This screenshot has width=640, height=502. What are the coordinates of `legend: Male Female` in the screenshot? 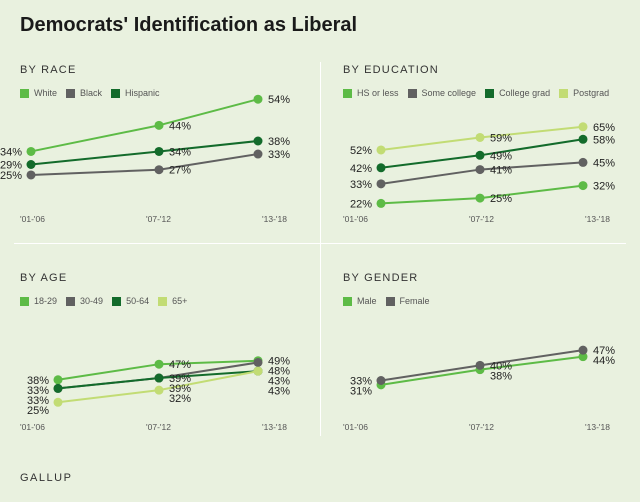 It's located at (391, 301).